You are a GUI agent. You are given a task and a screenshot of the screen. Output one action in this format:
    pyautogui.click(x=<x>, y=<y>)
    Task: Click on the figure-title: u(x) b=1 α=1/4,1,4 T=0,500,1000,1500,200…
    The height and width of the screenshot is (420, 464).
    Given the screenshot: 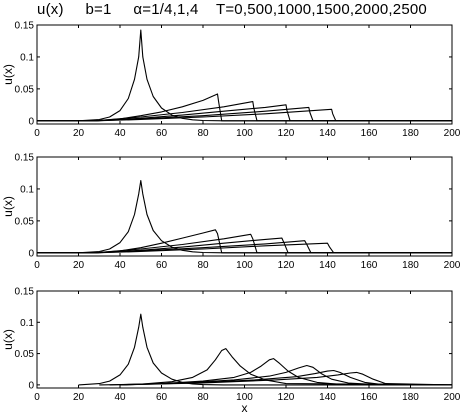 What is the action you would take?
    pyautogui.click(x=232, y=9)
    